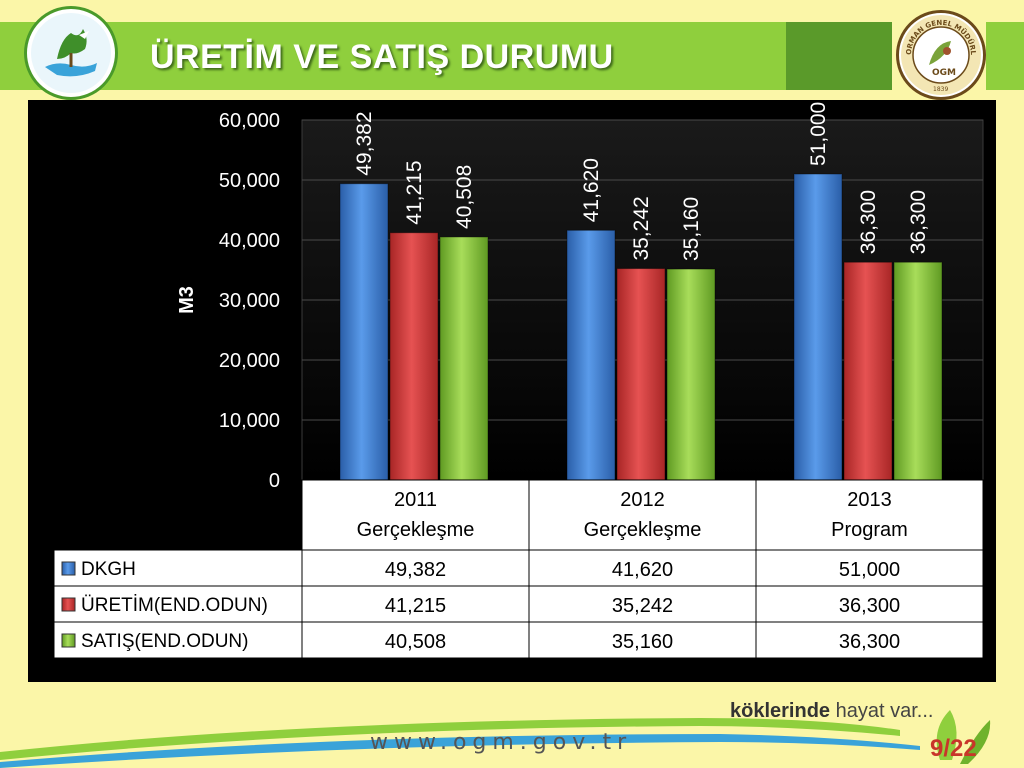 This screenshot has height=768, width=1024. Describe the element at coordinates (918, 371) in the screenshot. I see `bar-sati-end-odun--2` at that location.